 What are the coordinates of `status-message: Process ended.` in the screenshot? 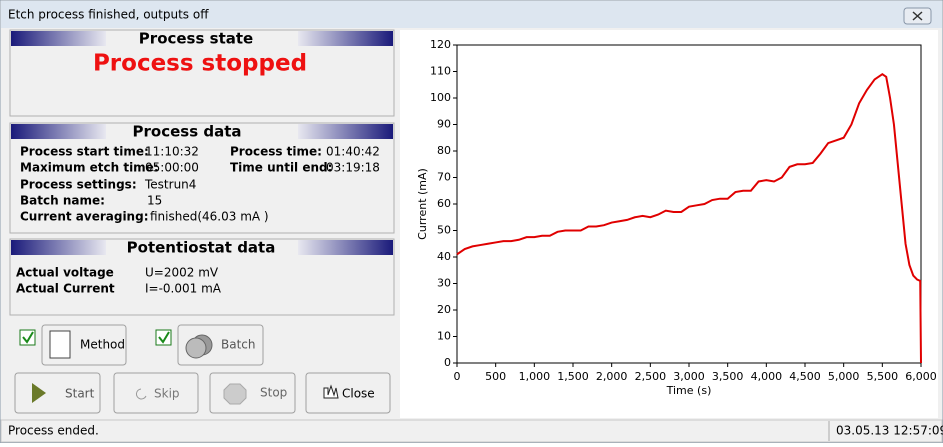 It's located at (53, 431).